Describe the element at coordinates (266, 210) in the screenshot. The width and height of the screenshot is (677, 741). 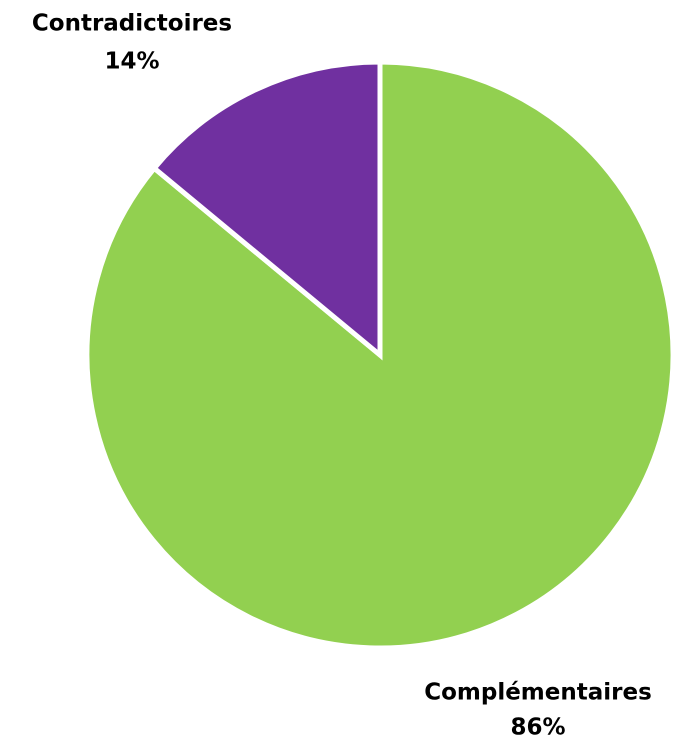
I see `pie-slice` at that location.